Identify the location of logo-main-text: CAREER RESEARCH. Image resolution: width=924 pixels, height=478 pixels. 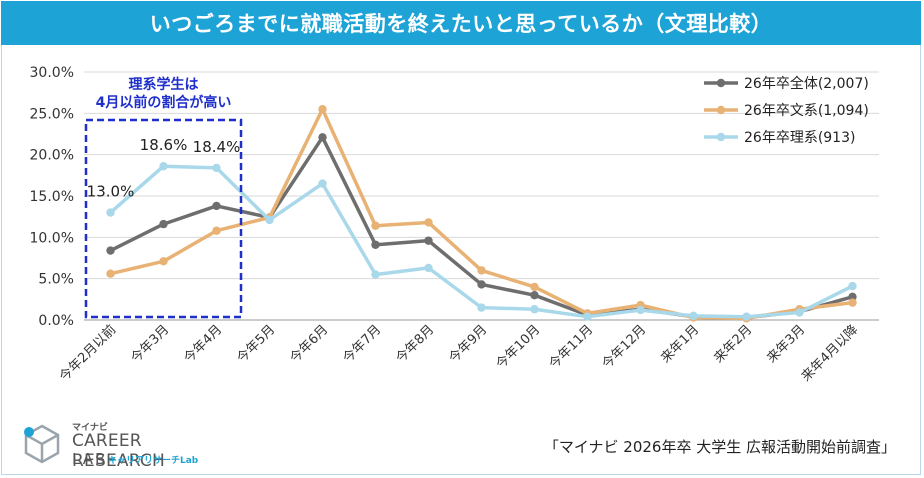
(118, 451).